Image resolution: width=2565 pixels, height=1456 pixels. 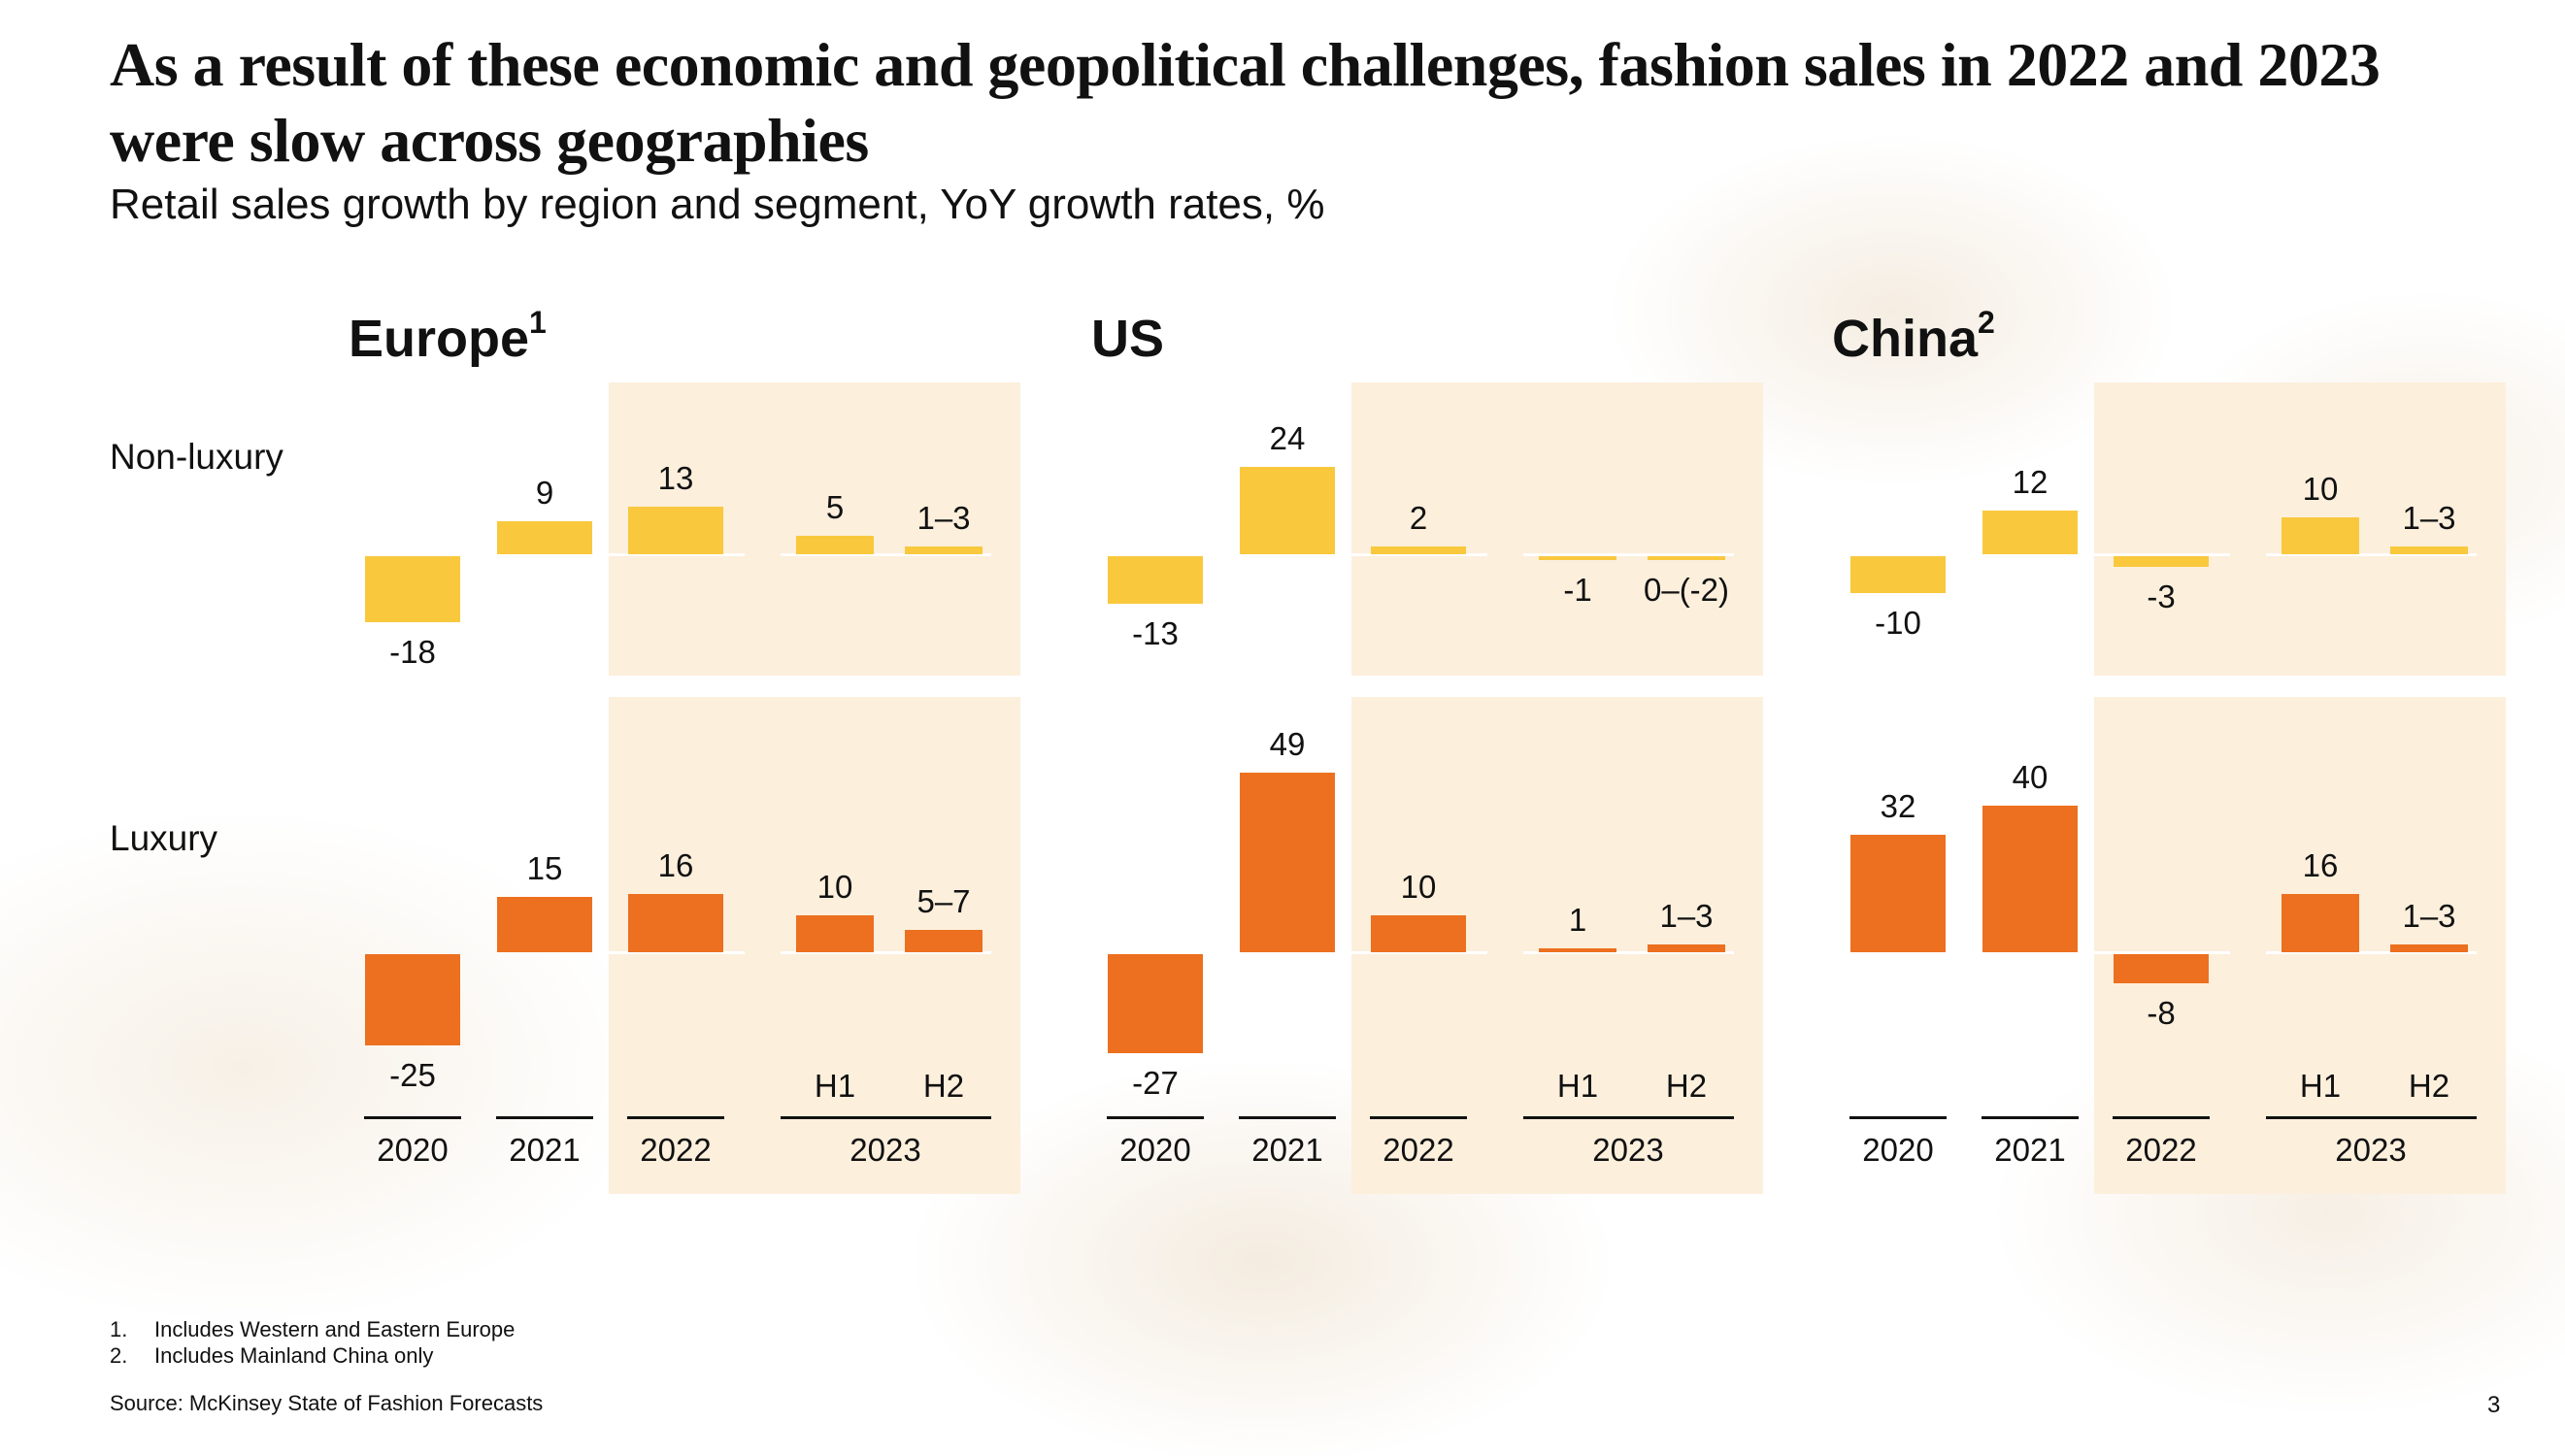 What do you see at coordinates (1905, 339) in the screenshot?
I see `region-title-text: China` at bounding box center [1905, 339].